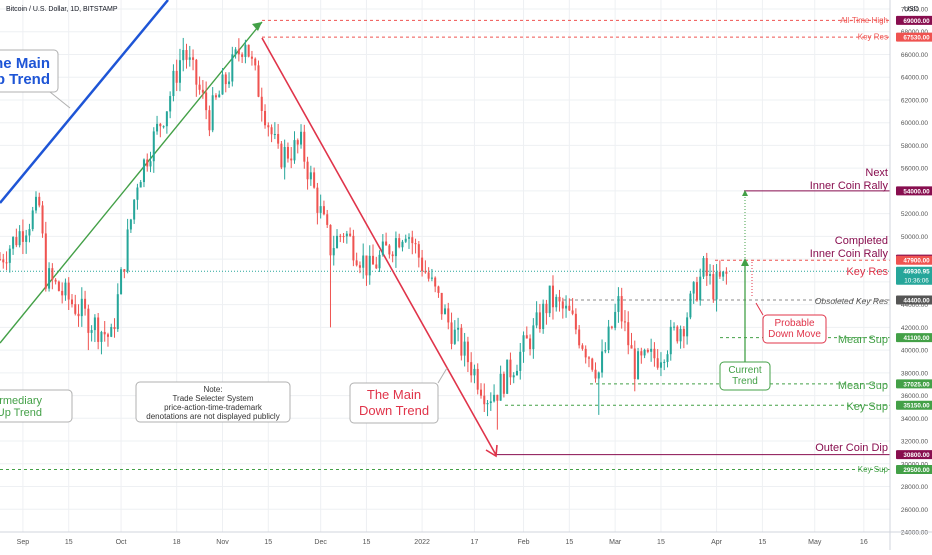 This screenshot has height=555, width=932. What do you see at coordinates (914, 78) in the screenshot?
I see `price-tick-label: 64000.00` at bounding box center [914, 78].